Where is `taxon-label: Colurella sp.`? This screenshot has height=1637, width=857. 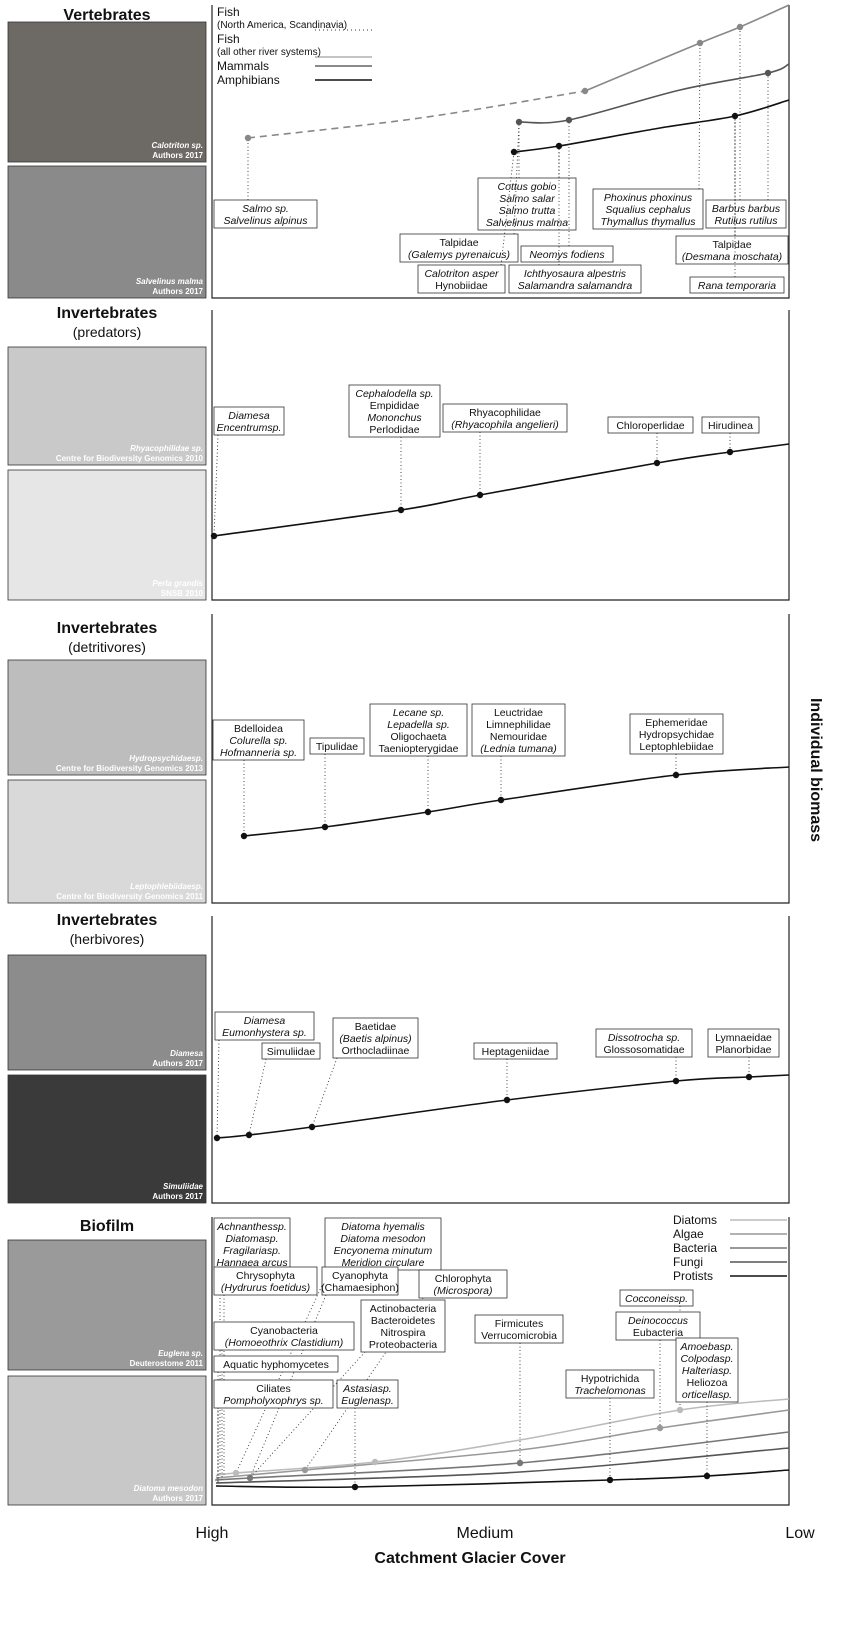 taxon-label: Colurella sp. is located at coordinates (258, 741).